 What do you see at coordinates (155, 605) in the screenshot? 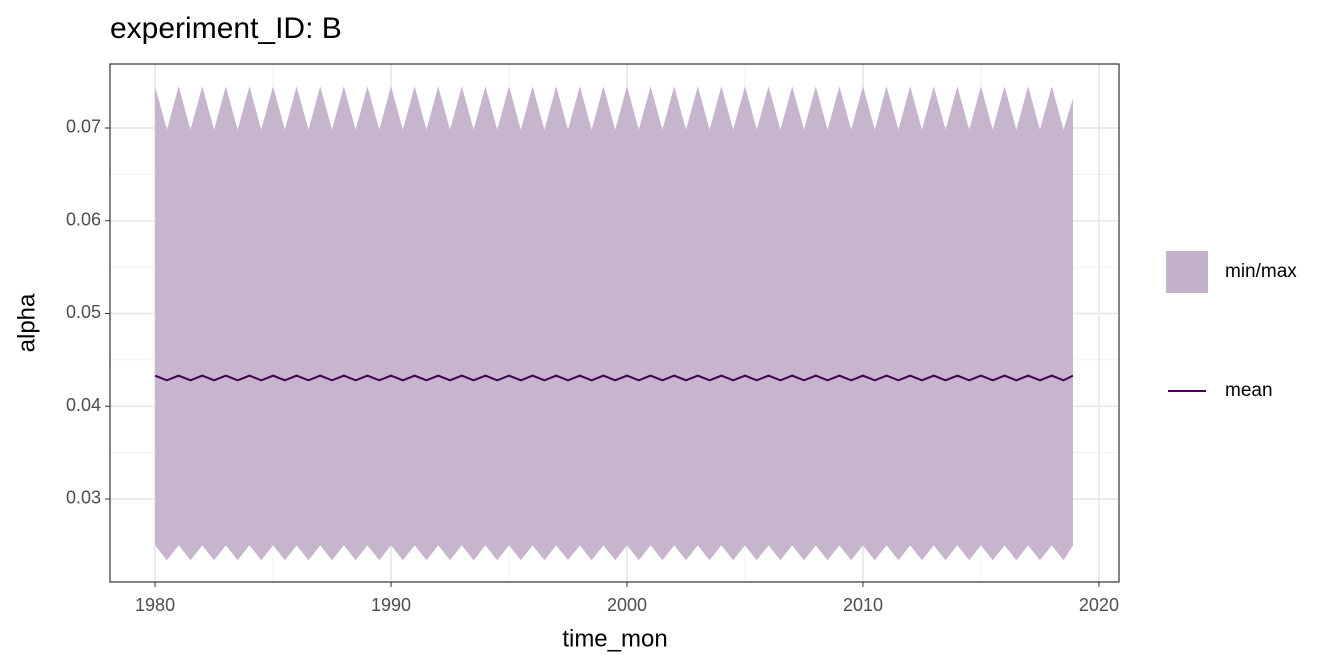
I see `x-tick-label: 1980` at bounding box center [155, 605].